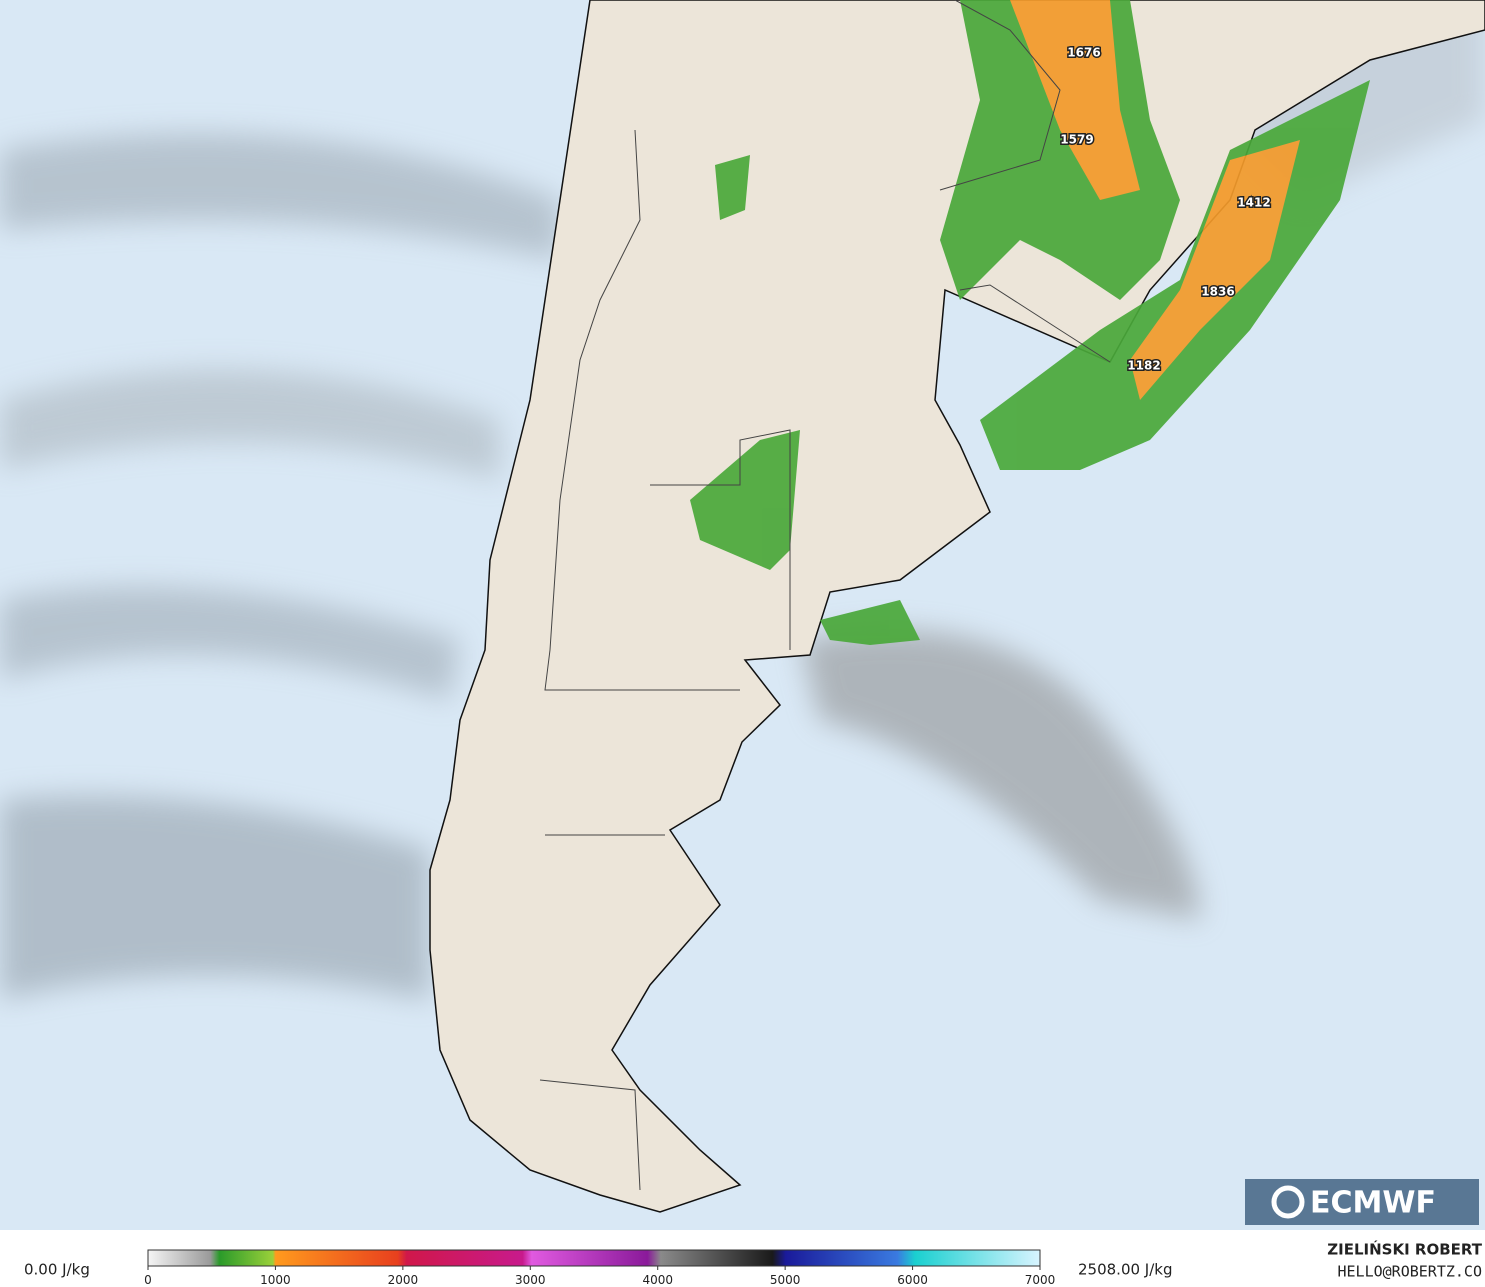 This screenshot has height=1287, width=1485. I want to click on point-label: 1182, so click(1143, 366).